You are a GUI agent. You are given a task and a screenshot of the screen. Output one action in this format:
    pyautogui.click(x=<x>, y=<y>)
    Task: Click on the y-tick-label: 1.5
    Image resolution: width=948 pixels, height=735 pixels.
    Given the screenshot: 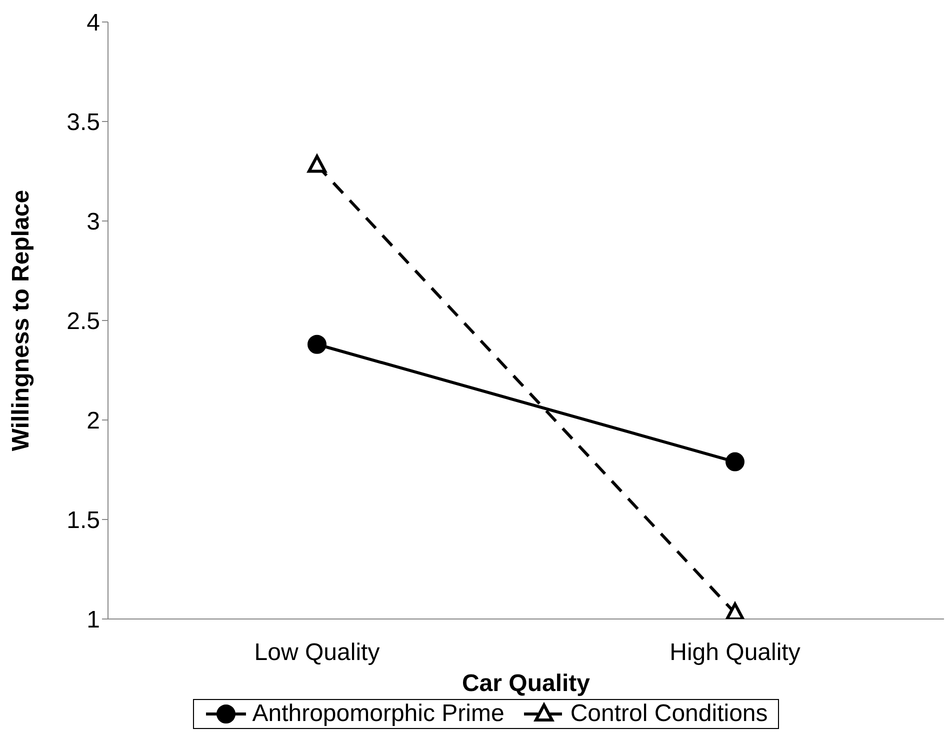 What is the action you would take?
    pyautogui.click(x=83, y=520)
    